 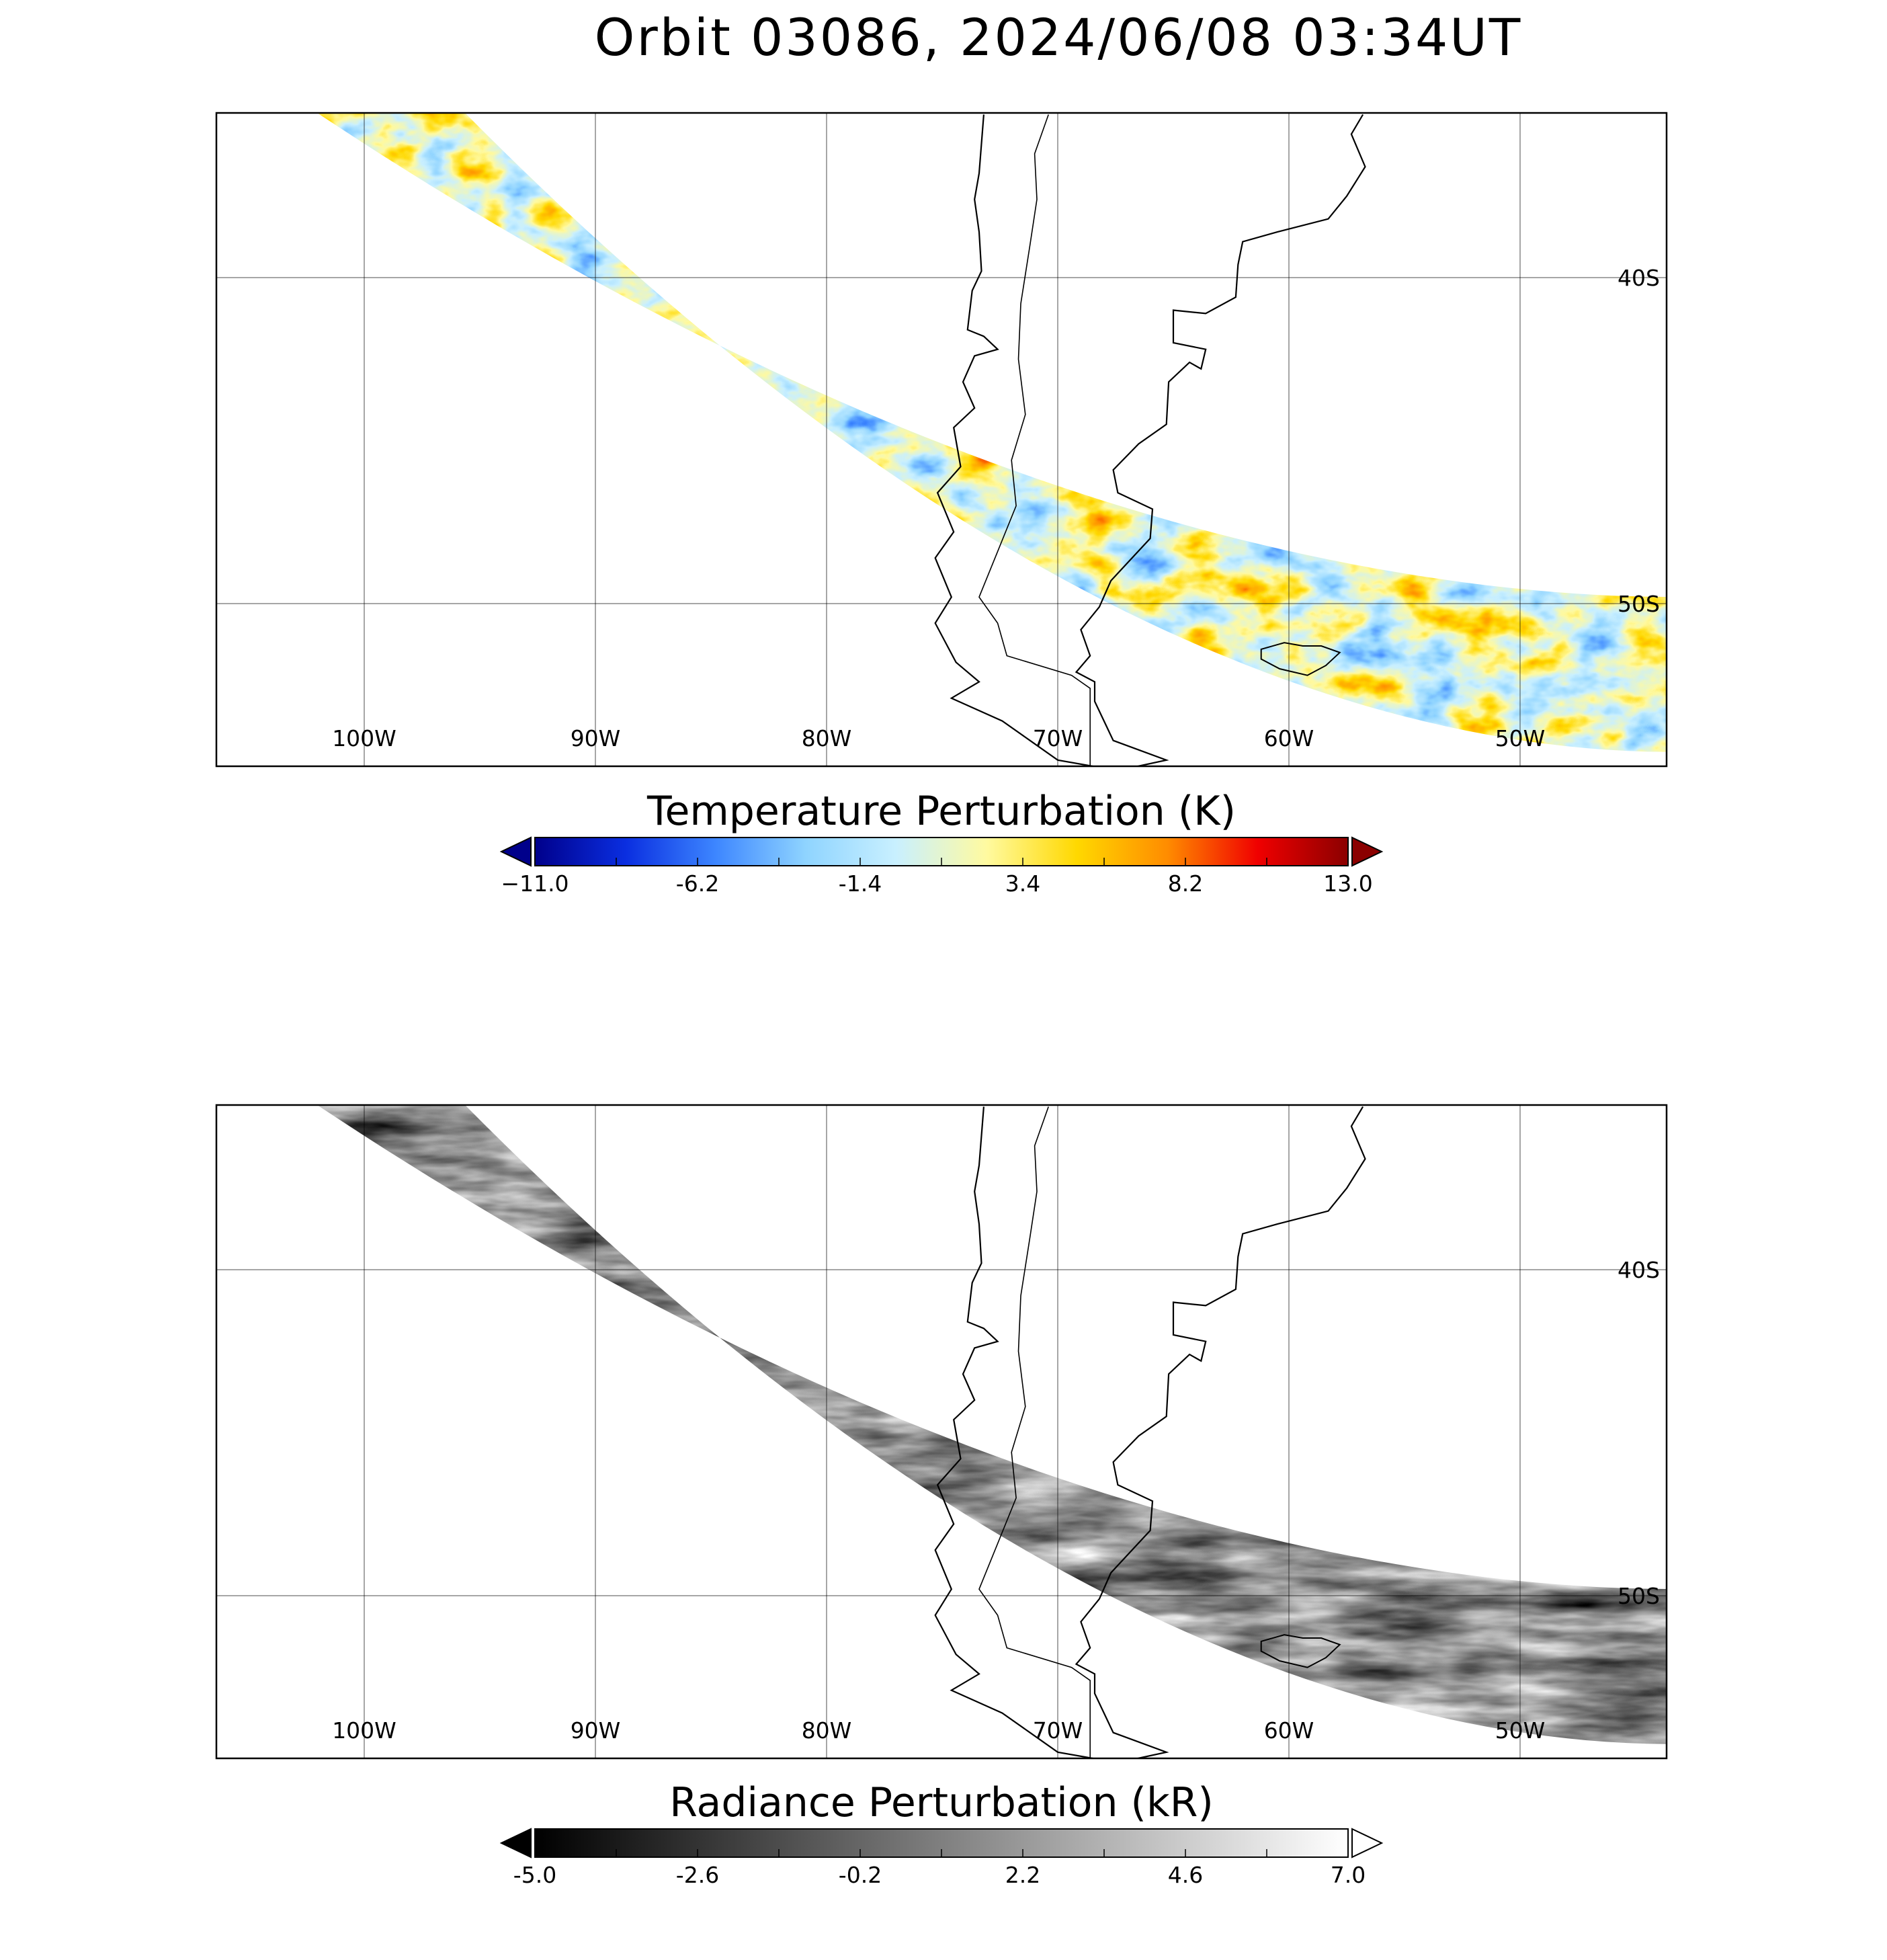 I want to click on colorbar-tick-label: 2.2, so click(x=1023, y=1875).